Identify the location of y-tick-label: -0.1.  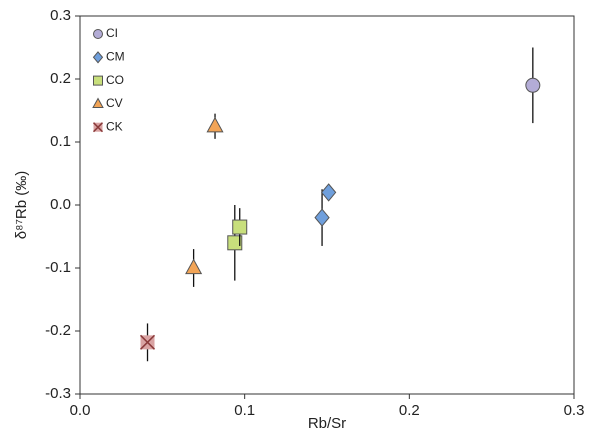
(58, 267).